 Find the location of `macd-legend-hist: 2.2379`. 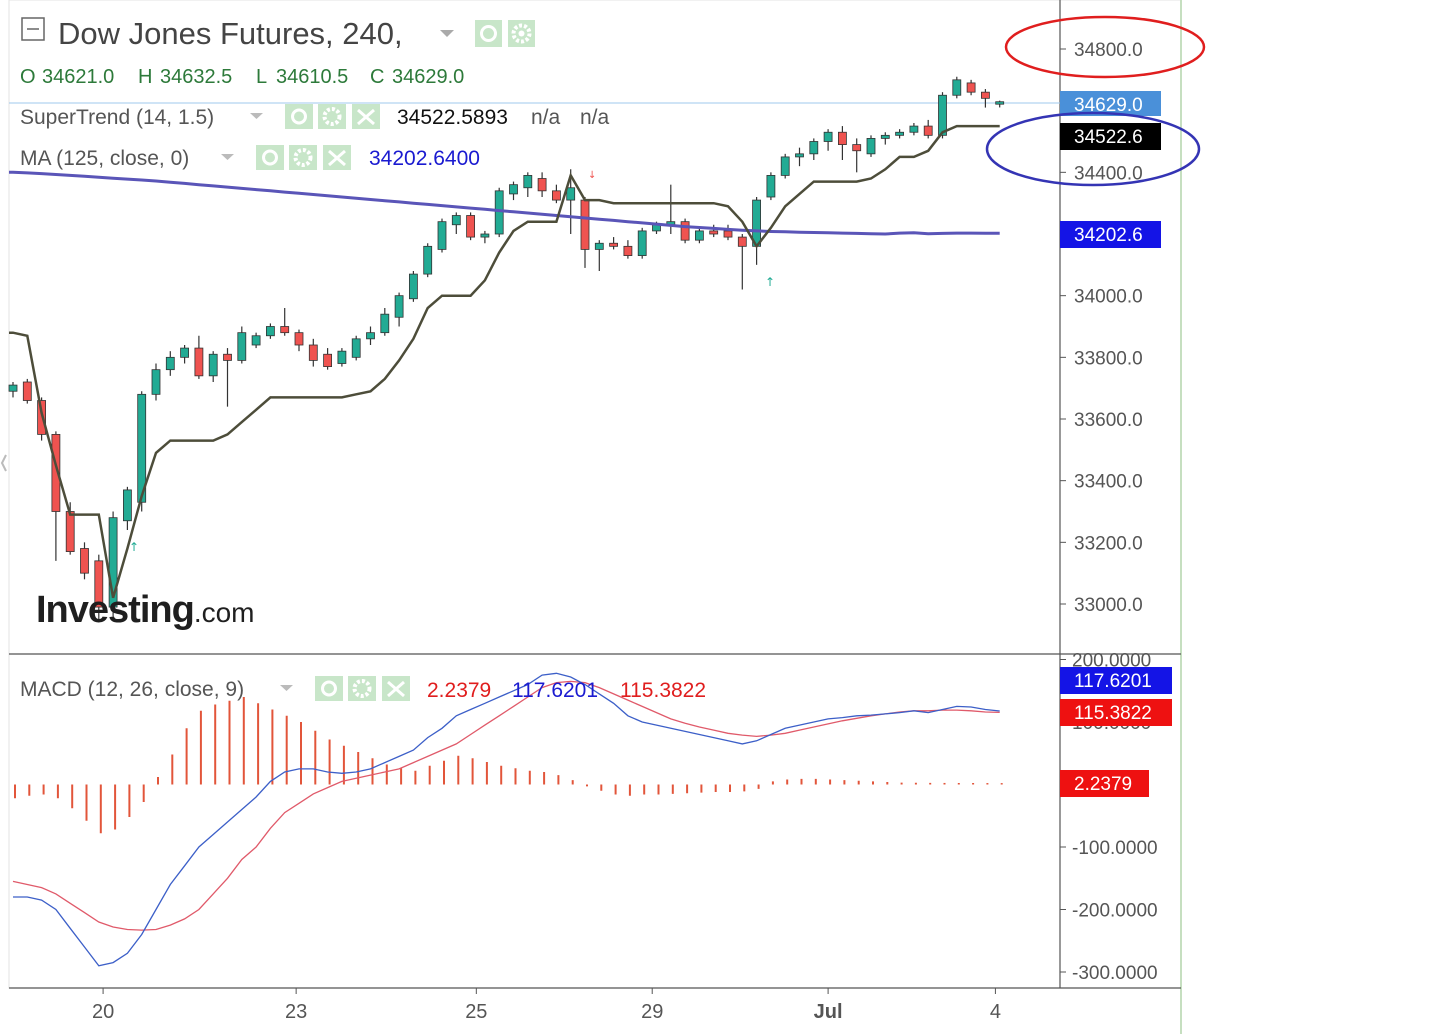

macd-legend-hist: 2.2379 is located at coordinates (459, 690).